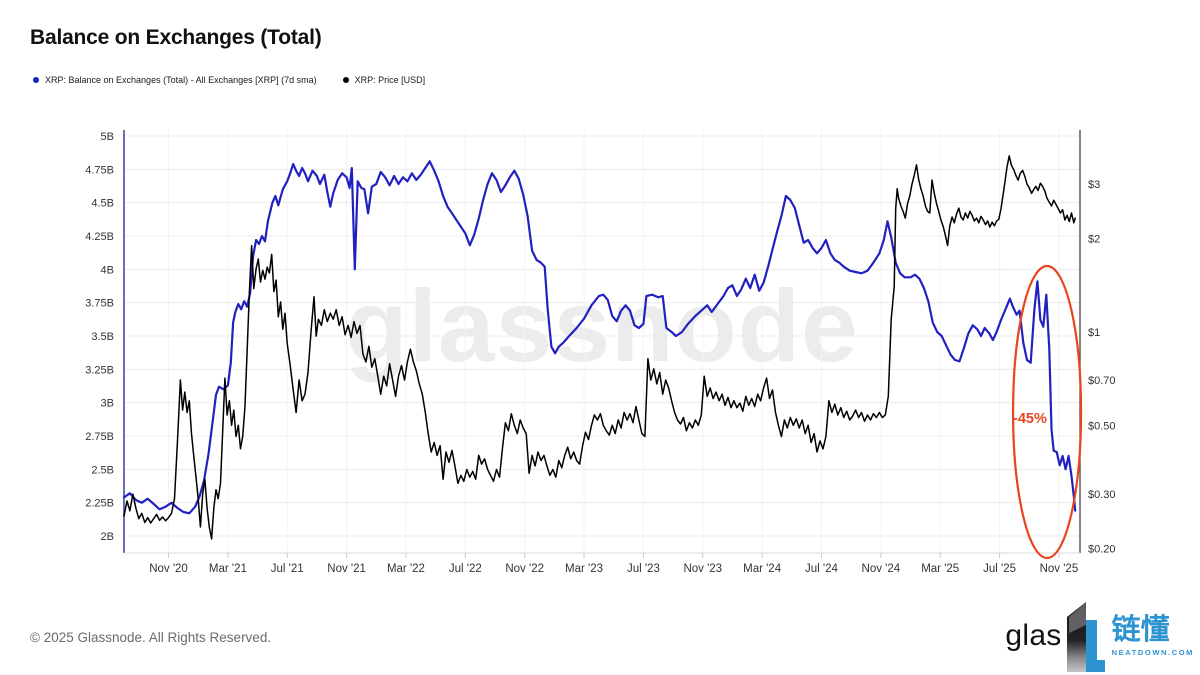 Image resolution: width=1200 pixels, height=675 pixels. Describe the element at coordinates (643, 569) in the screenshot. I see `x-axis-tick-label: Jul '23` at that location.